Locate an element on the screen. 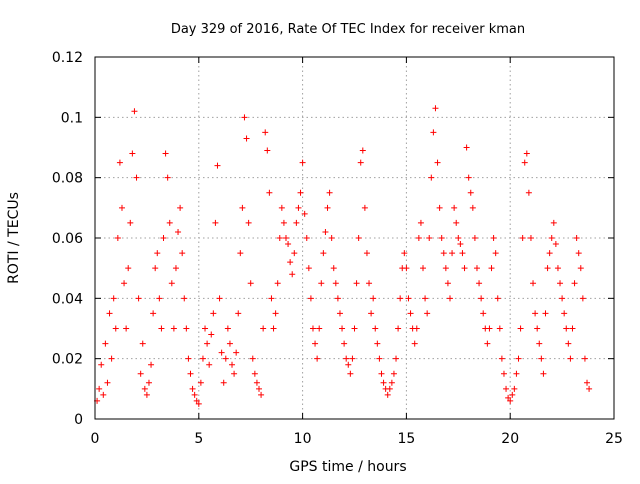 The height and width of the screenshot is (484, 640). y-tick-label: 0.06 is located at coordinates (67, 239).